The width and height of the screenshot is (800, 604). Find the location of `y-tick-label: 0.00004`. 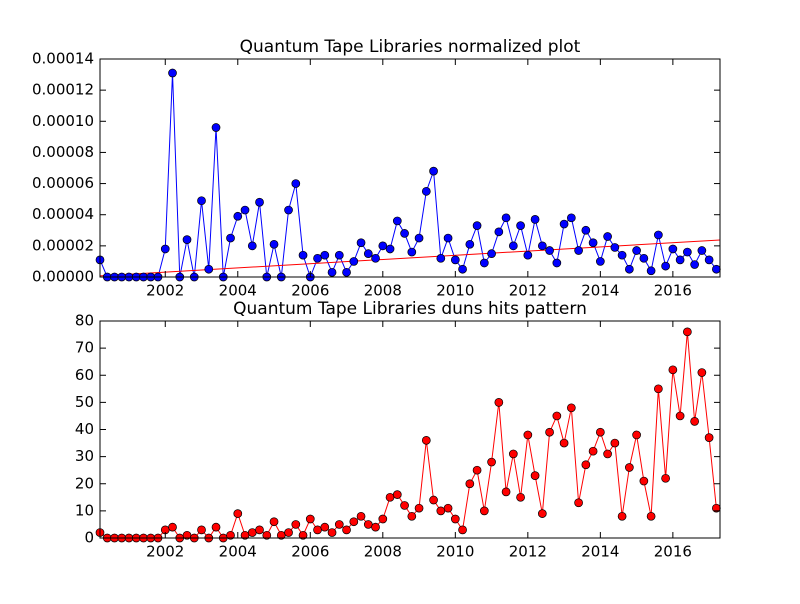

y-tick-label: 0.00004 is located at coordinates (63, 214).